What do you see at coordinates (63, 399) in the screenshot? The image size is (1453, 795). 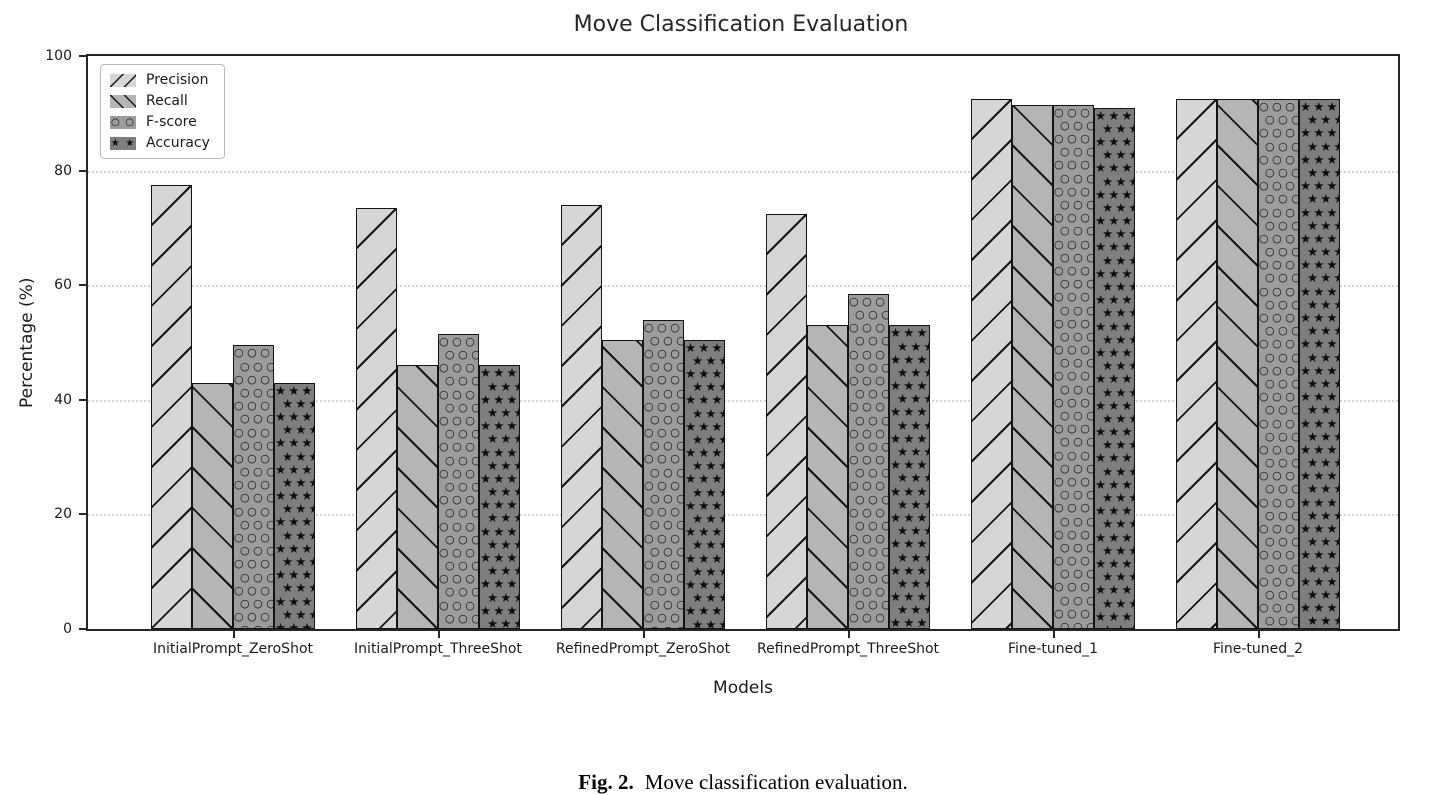 I see `y-tick-label-40: 40` at bounding box center [63, 399].